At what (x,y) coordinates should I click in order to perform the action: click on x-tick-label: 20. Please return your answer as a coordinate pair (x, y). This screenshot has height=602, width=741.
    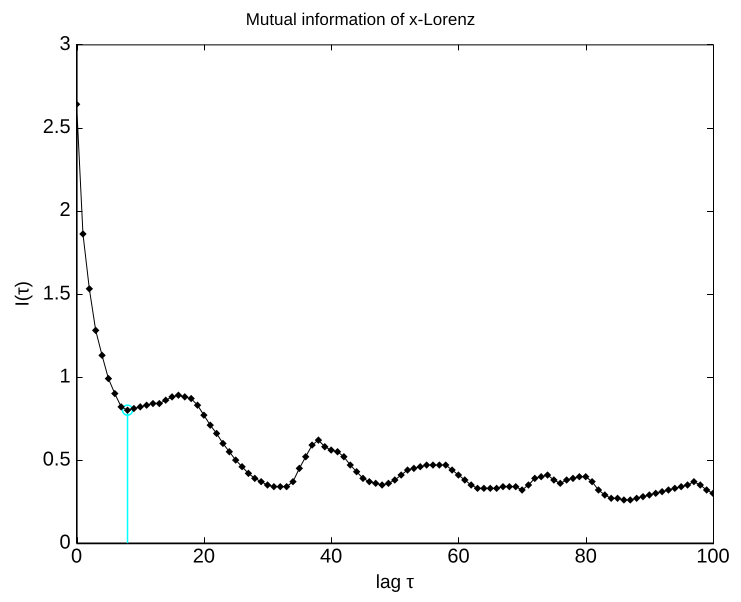
    Looking at the image, I should click on (204, 557).